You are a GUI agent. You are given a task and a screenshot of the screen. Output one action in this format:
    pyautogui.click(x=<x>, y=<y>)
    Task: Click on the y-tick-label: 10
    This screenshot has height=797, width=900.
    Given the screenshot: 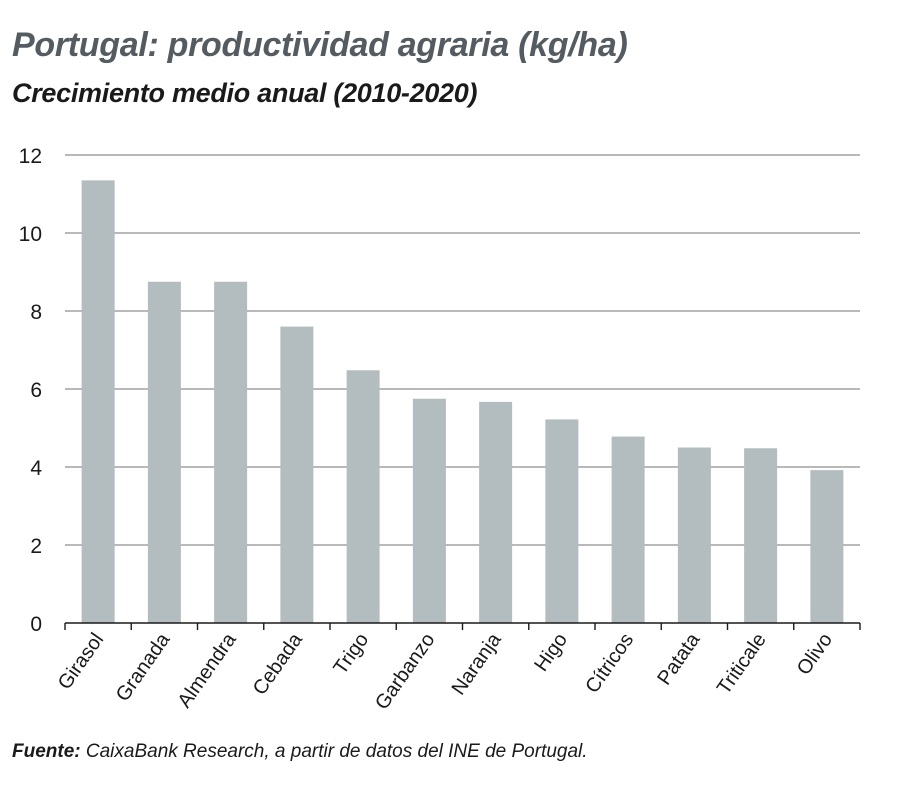 What is the action you would take?
    pyautogui.click(x=30, y=234)
    